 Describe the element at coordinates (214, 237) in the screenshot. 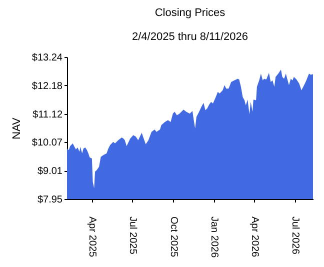

I see `x-tick-label: Jan 2026` at that location.